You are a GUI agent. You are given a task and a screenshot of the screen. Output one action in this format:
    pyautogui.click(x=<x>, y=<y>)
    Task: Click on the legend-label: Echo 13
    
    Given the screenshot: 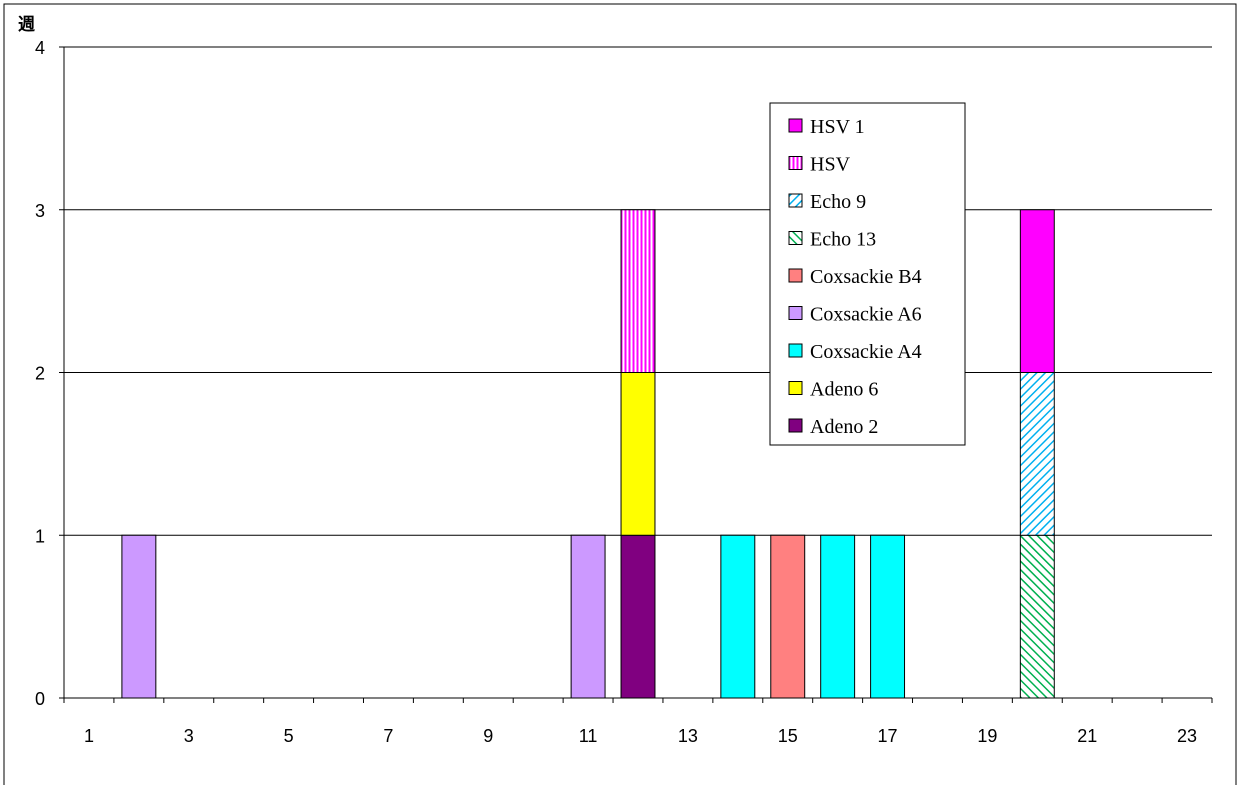 What is the action you would take?
    pyautogui.click(x=843, y=240)
    